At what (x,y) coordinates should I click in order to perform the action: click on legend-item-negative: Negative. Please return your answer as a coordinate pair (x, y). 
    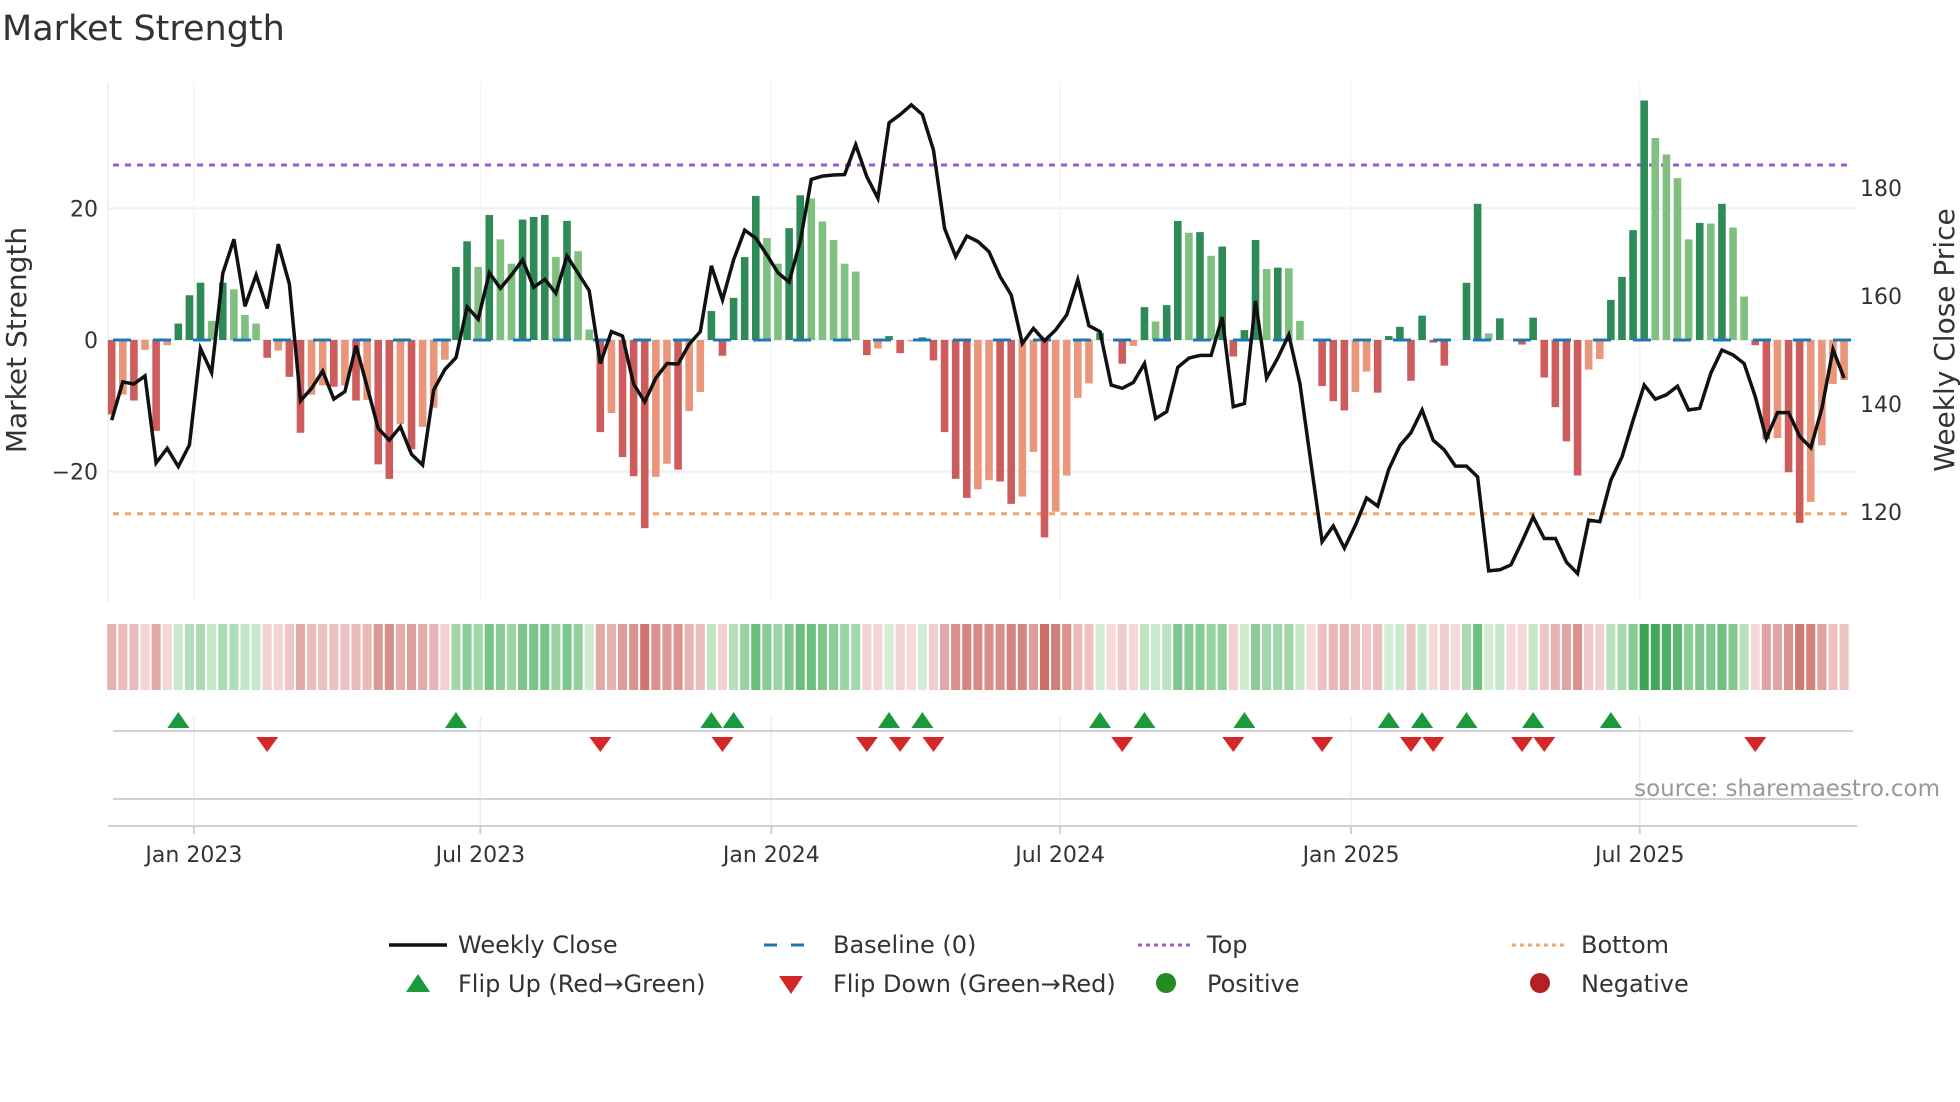
    Looking at the image, I should click on (1609, 984).